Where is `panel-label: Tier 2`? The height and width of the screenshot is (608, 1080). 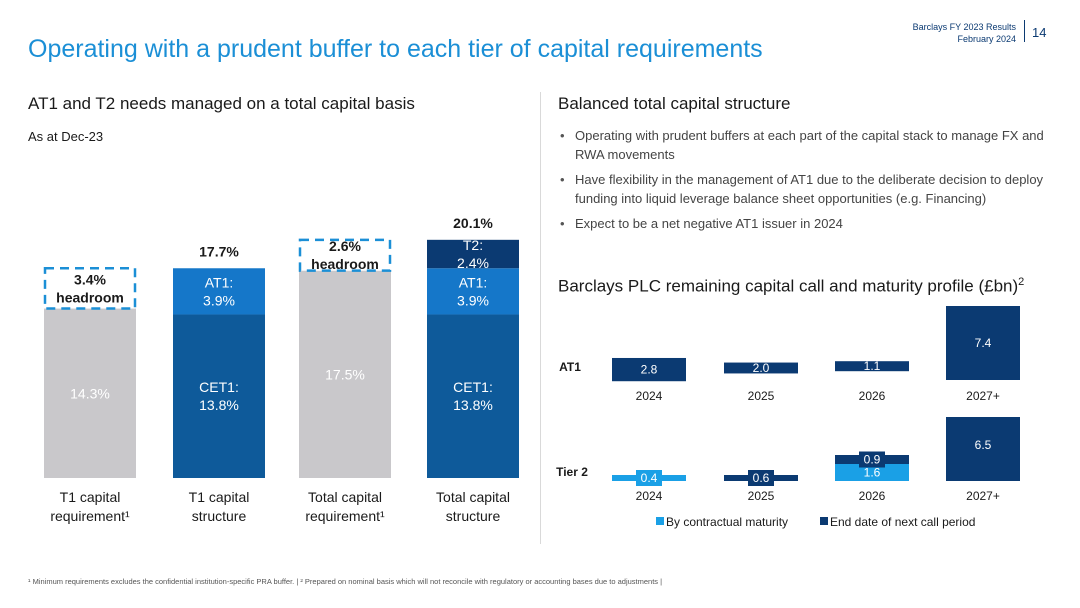 panel-label: Tier 2 is located at coordinates (572, 472).